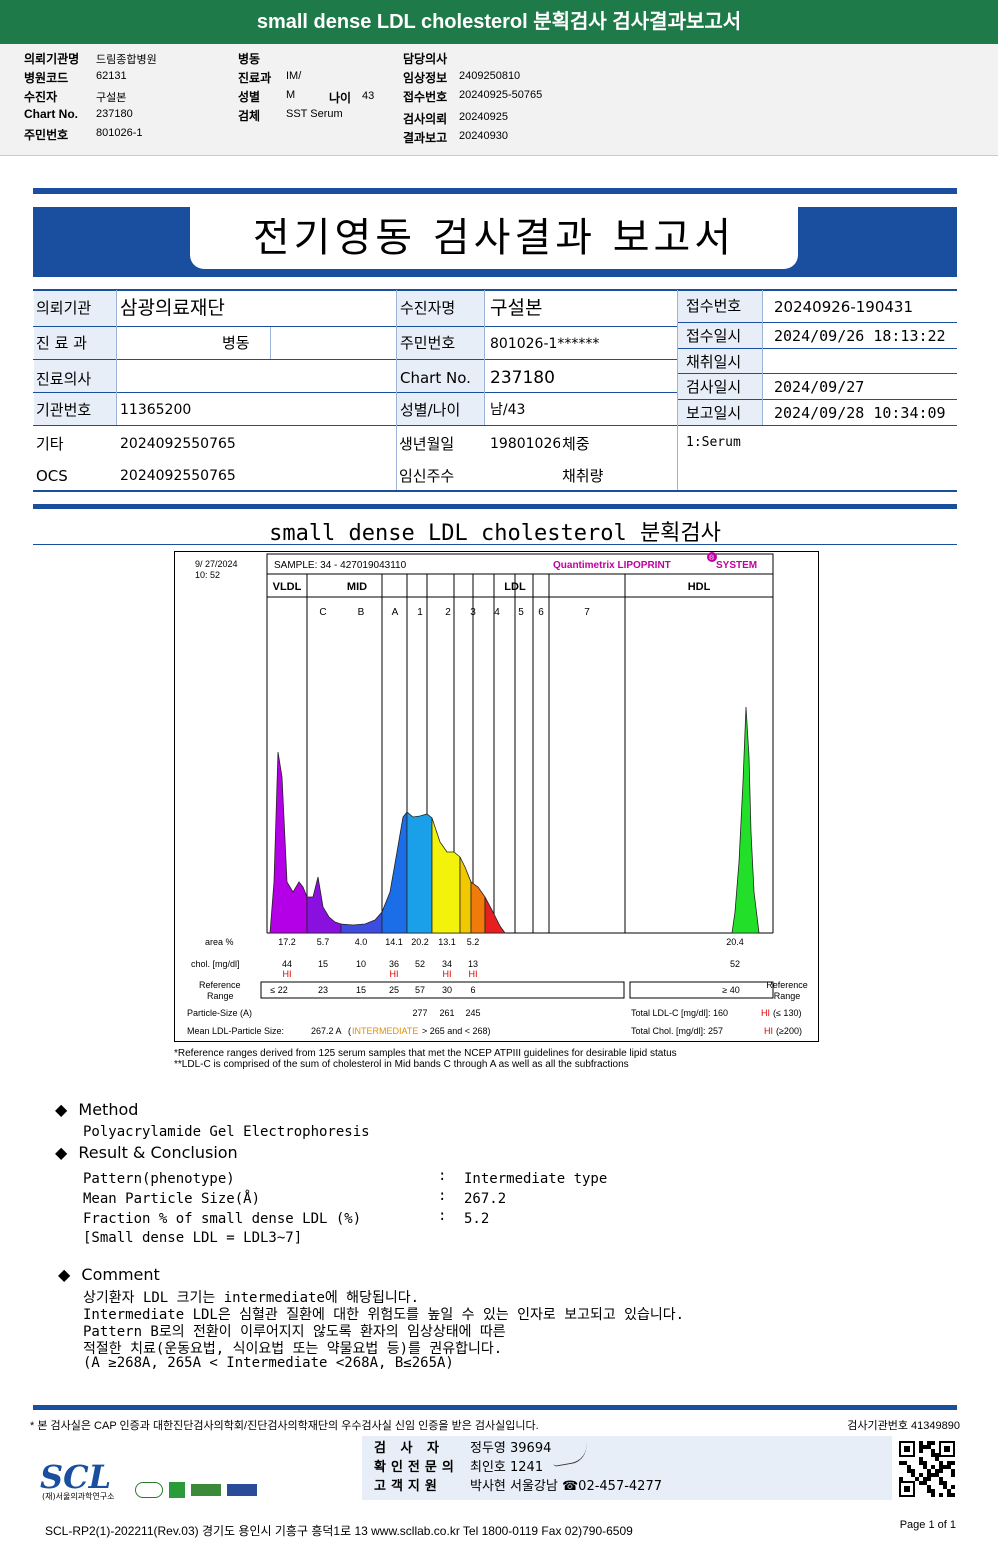  What do you see at coordinates (278, 990) in the screenshot?
I see `ref-value: ≤ 22` at bounding box center [278, 990].